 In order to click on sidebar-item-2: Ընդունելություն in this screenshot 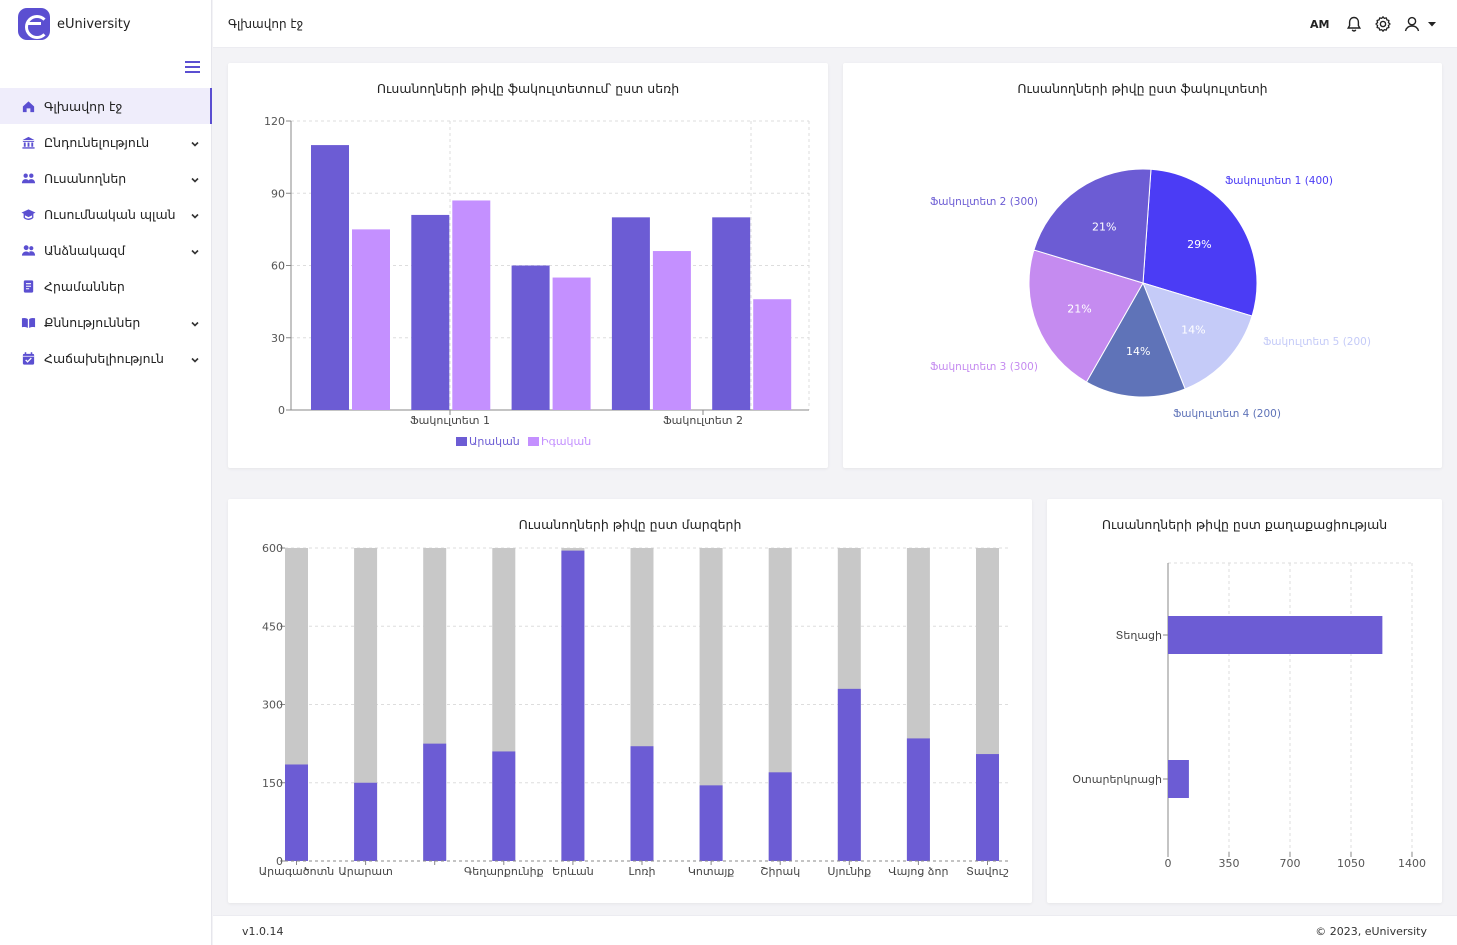, I will do `click(106, 142)`.